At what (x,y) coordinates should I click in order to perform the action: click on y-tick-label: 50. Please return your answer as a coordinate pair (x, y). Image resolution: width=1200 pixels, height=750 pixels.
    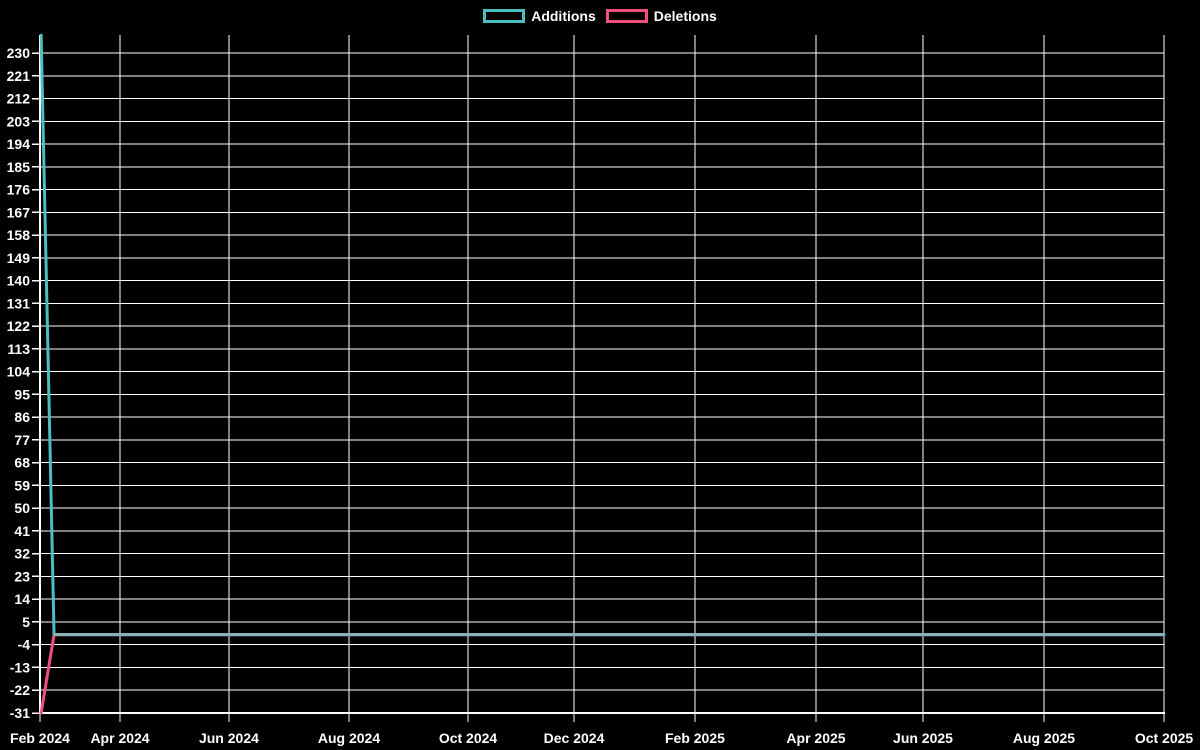
    Looking at the image, I should click on (22, 508).